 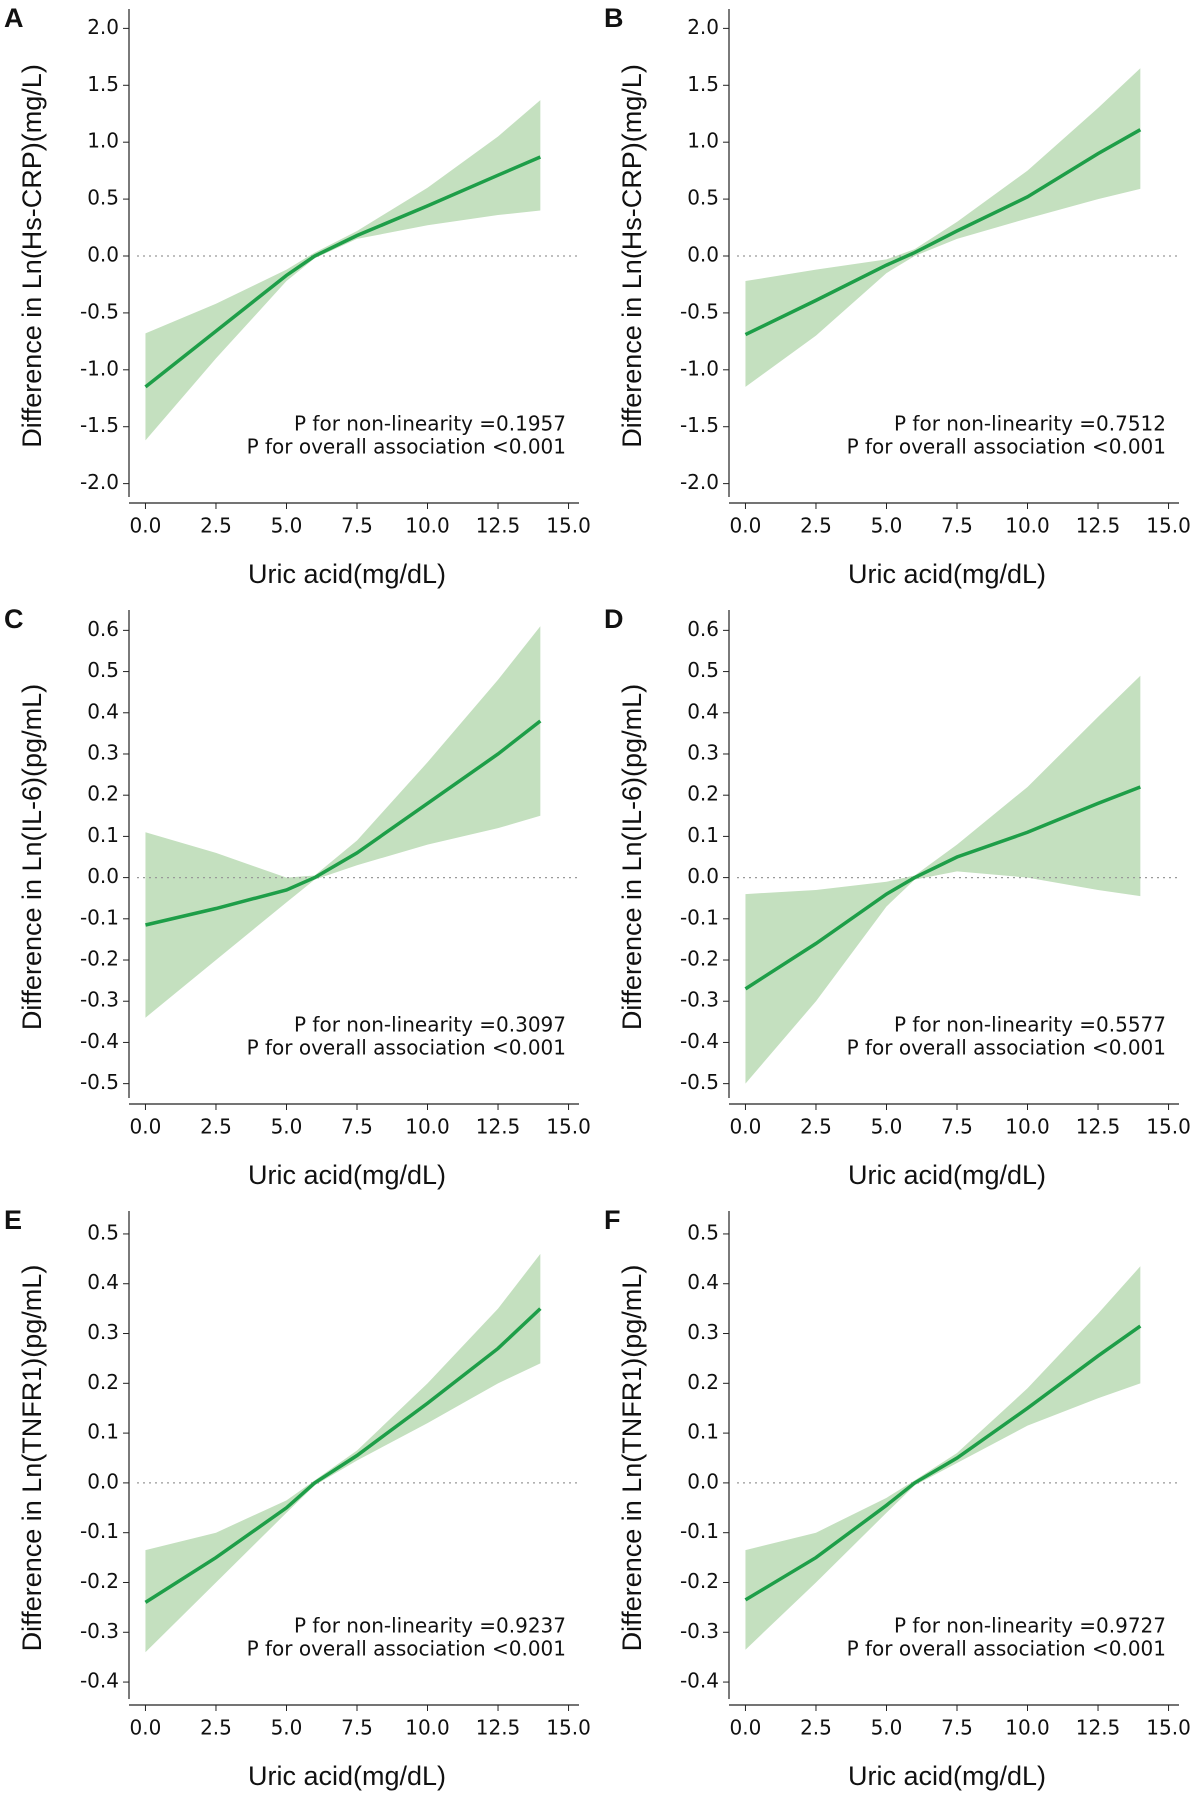 I want to click on y-tick-label: -2.0, so click(x=699, y=482).